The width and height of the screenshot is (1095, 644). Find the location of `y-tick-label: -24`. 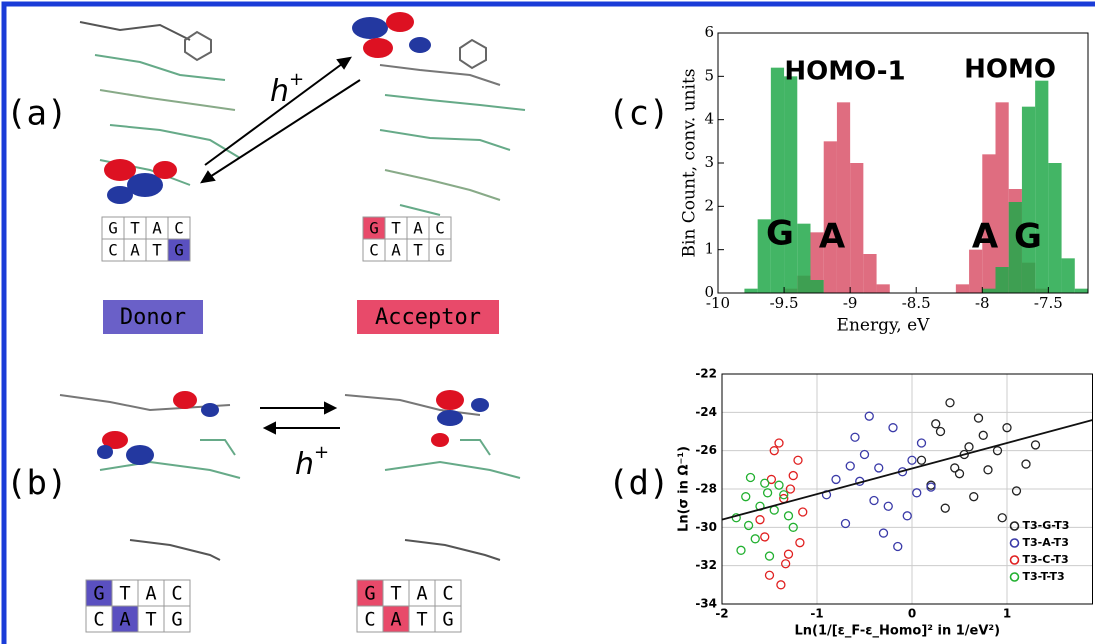

y-tick-label: -24 is located at coordinates (706, 412).